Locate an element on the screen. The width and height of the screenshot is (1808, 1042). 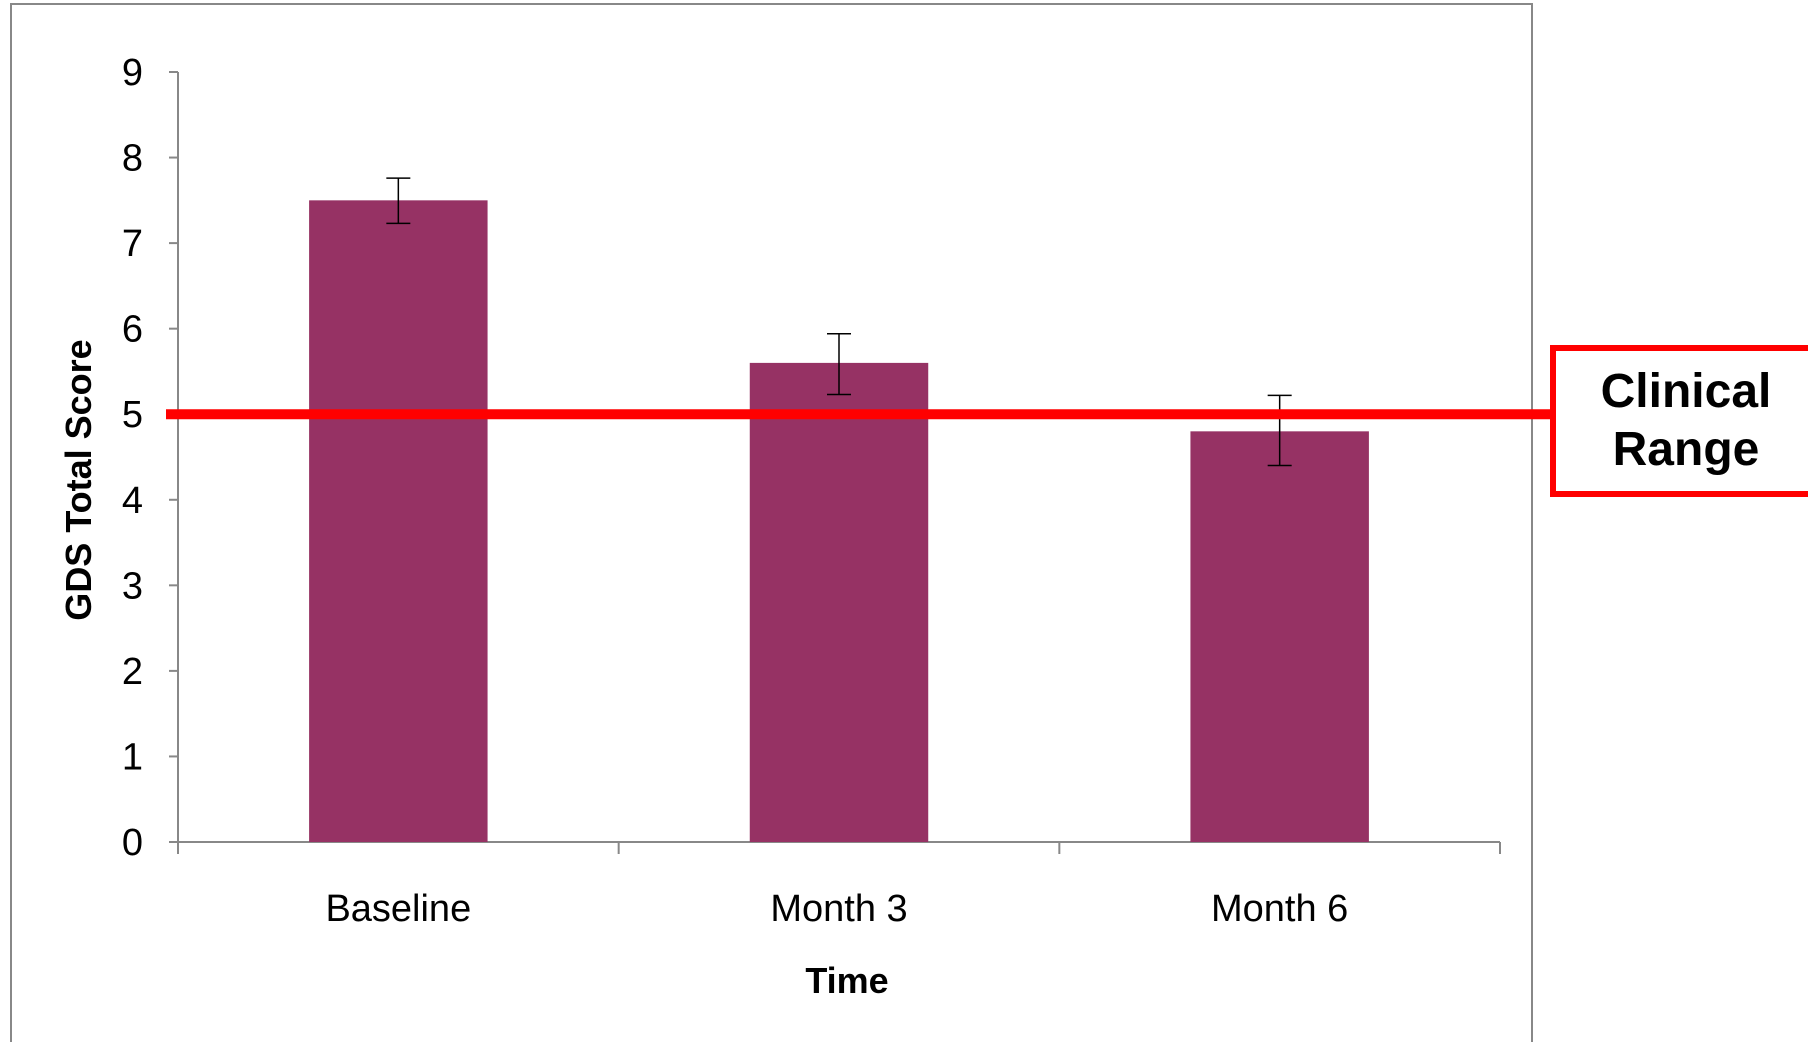
x-tick-label-baseline: Baseline is located at coordinates (398, 909).